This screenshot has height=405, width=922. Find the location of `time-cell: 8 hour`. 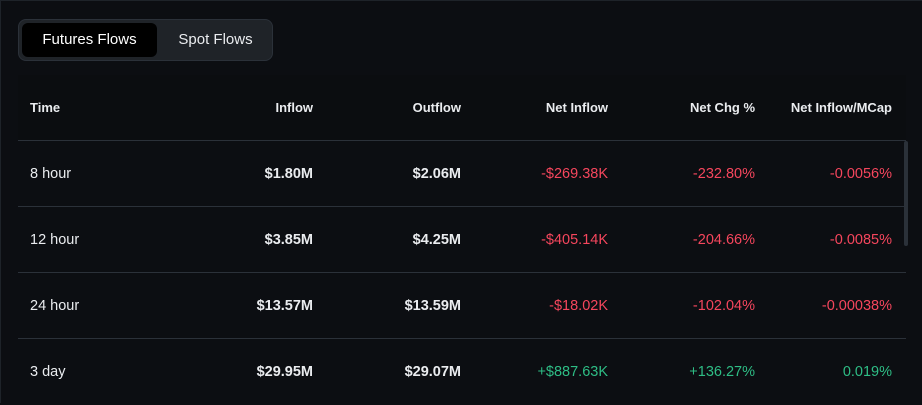

time-cell: 8 hour is located at coordinates (51, 174).